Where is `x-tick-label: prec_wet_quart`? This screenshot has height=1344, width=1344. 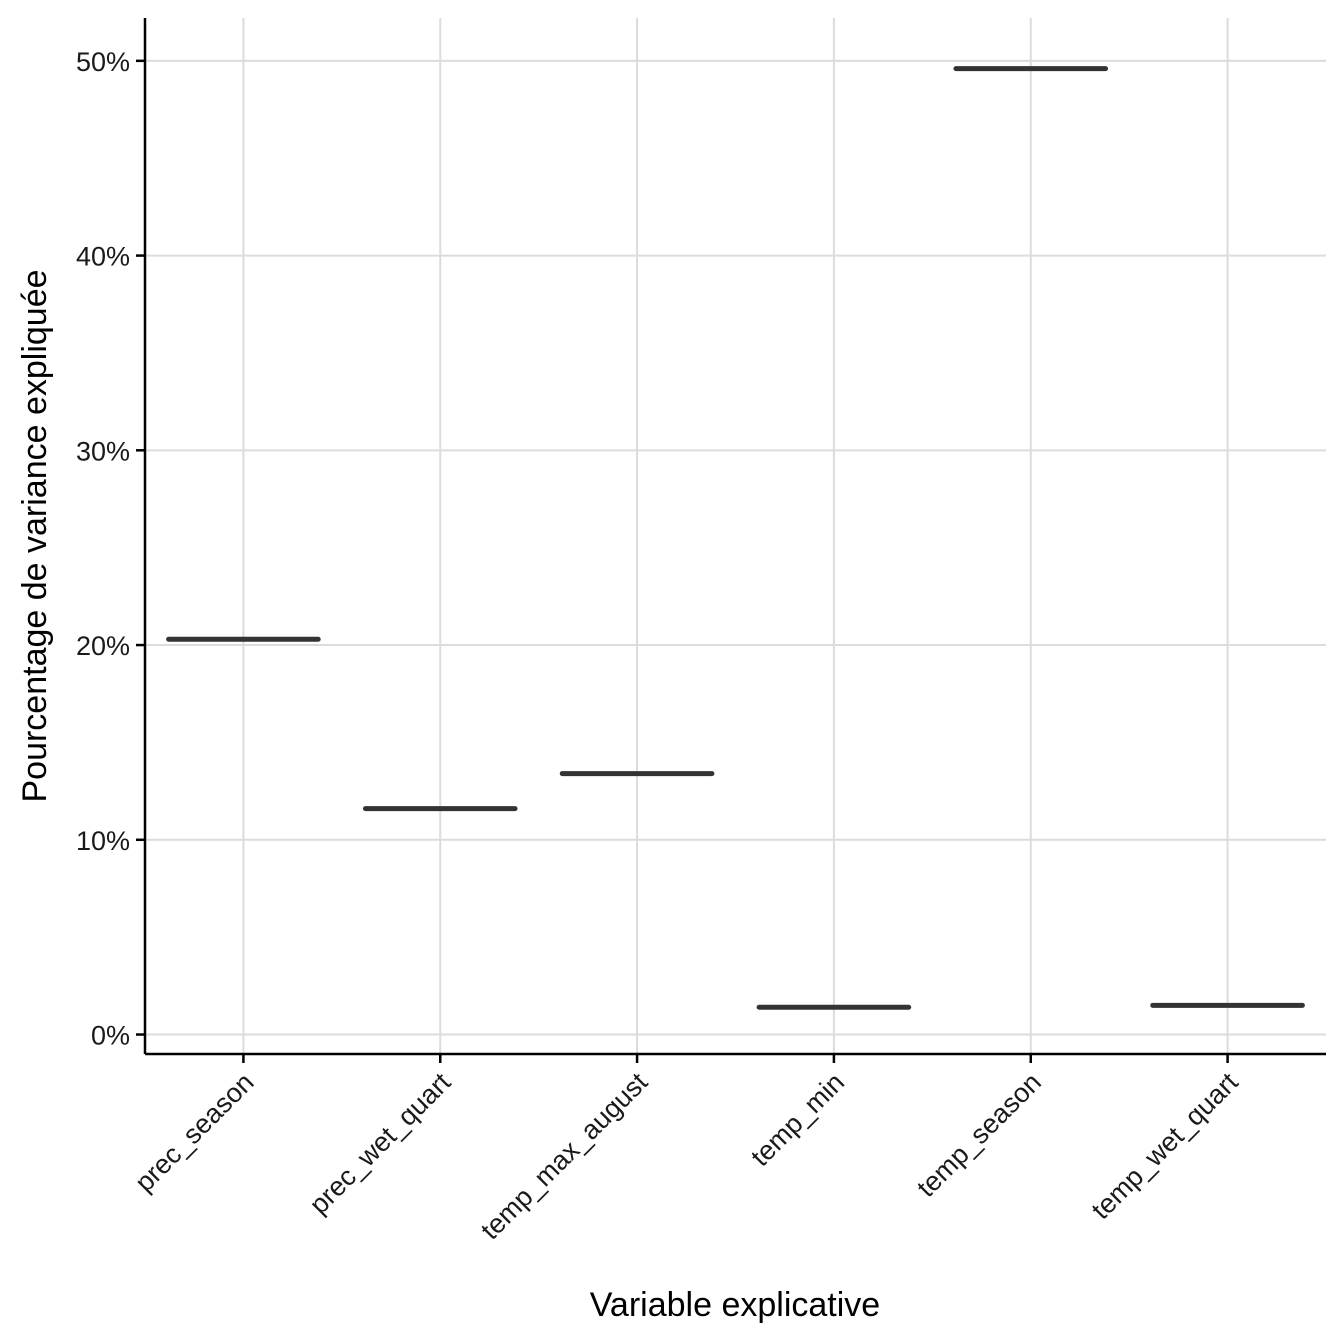 x-tick-label: prec_wet_quart is located at coordinates (380, 1143).